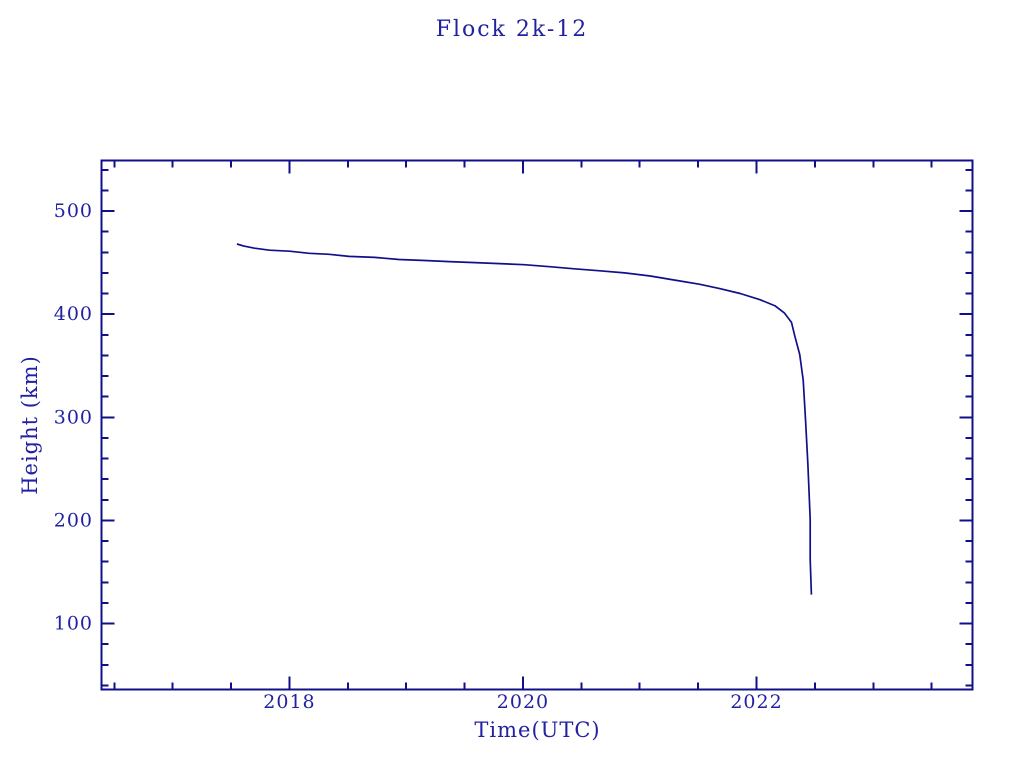 Image resolution: width=1024 pixels, height=768 pixels. I want to click on y-axis-label: Height (km), so click(30, 425).